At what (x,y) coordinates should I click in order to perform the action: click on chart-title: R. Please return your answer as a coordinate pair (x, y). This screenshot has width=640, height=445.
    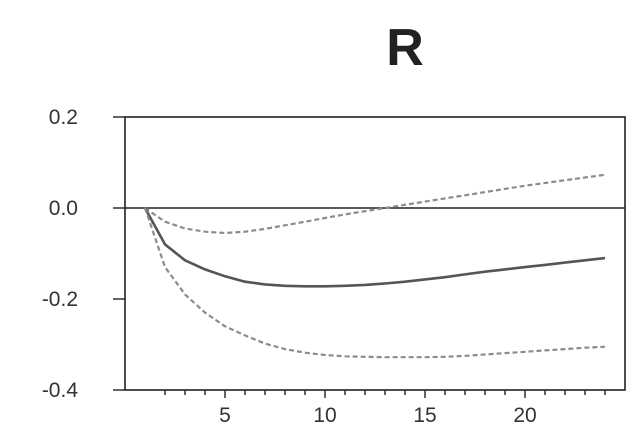
    Looking at the image, I should click on (405, 48).